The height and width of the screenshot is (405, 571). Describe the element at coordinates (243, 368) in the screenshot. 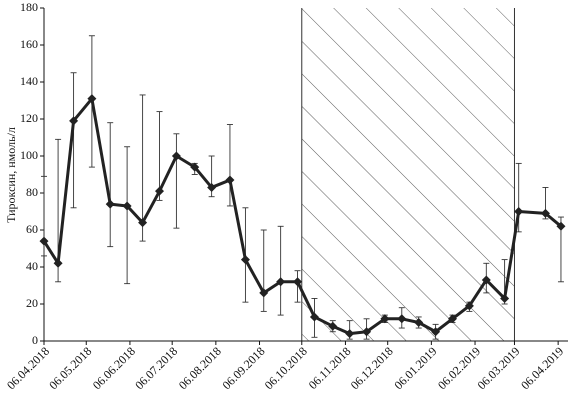

I see `x-tick-label: 06.09.2018` at that location.